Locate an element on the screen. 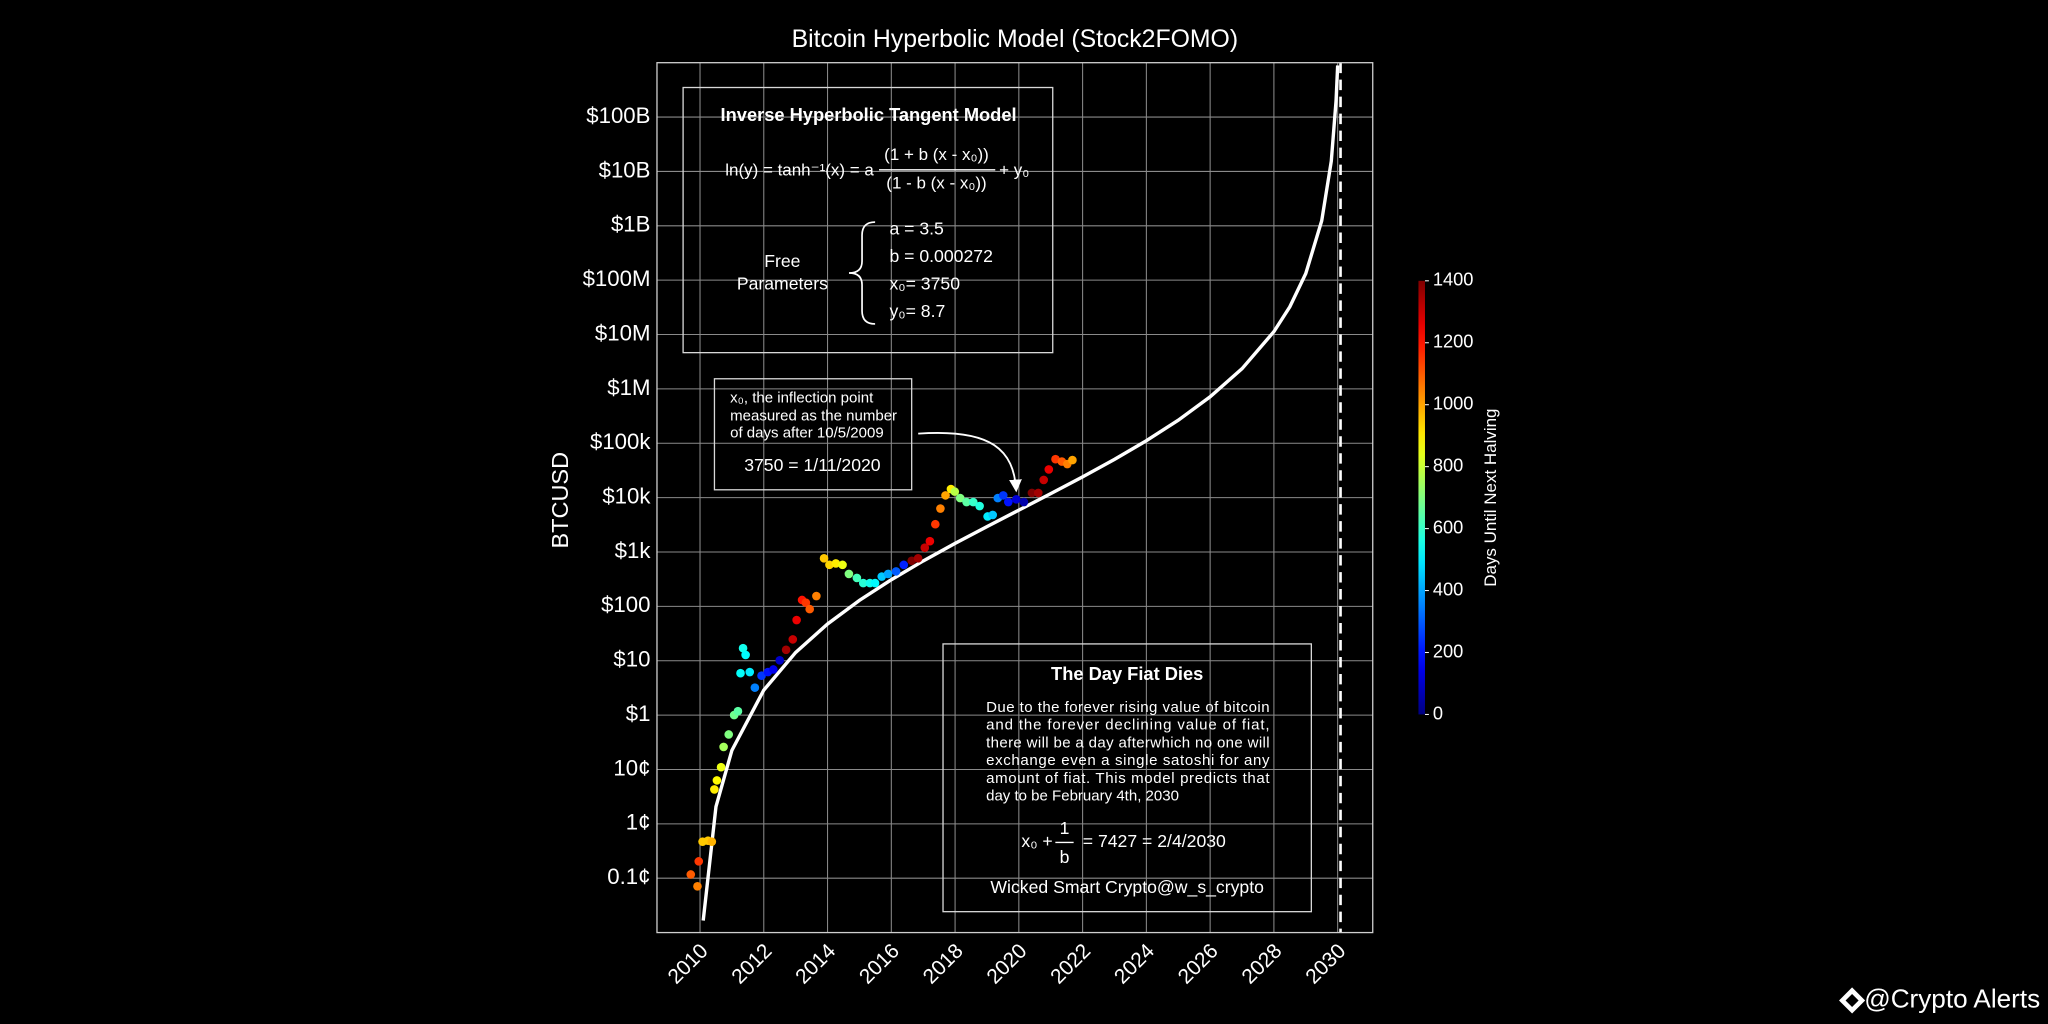 This screenshot has height=1024, width=2048. y-tick-label: $1B is located at coordinates (630, 224).